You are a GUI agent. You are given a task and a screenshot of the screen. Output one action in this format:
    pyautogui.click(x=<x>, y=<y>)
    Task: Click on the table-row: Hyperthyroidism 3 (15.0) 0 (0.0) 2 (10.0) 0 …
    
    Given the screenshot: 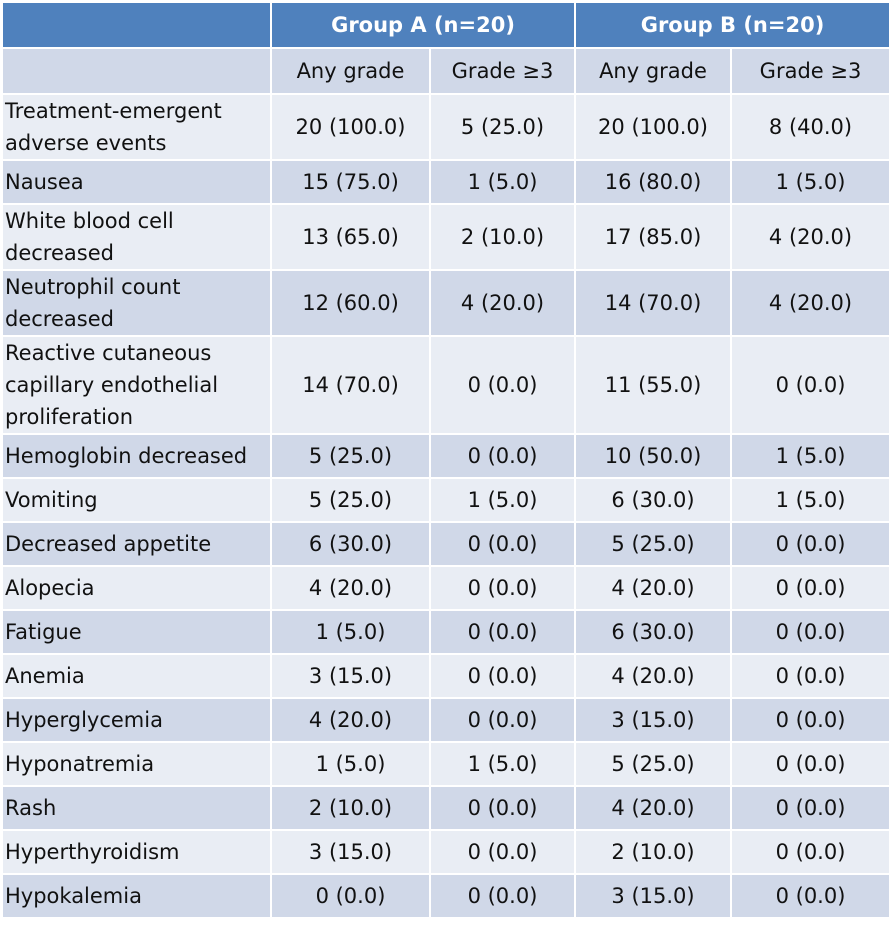 What is the action you would take?
    pyautogui.click(x=446, y=852)
    